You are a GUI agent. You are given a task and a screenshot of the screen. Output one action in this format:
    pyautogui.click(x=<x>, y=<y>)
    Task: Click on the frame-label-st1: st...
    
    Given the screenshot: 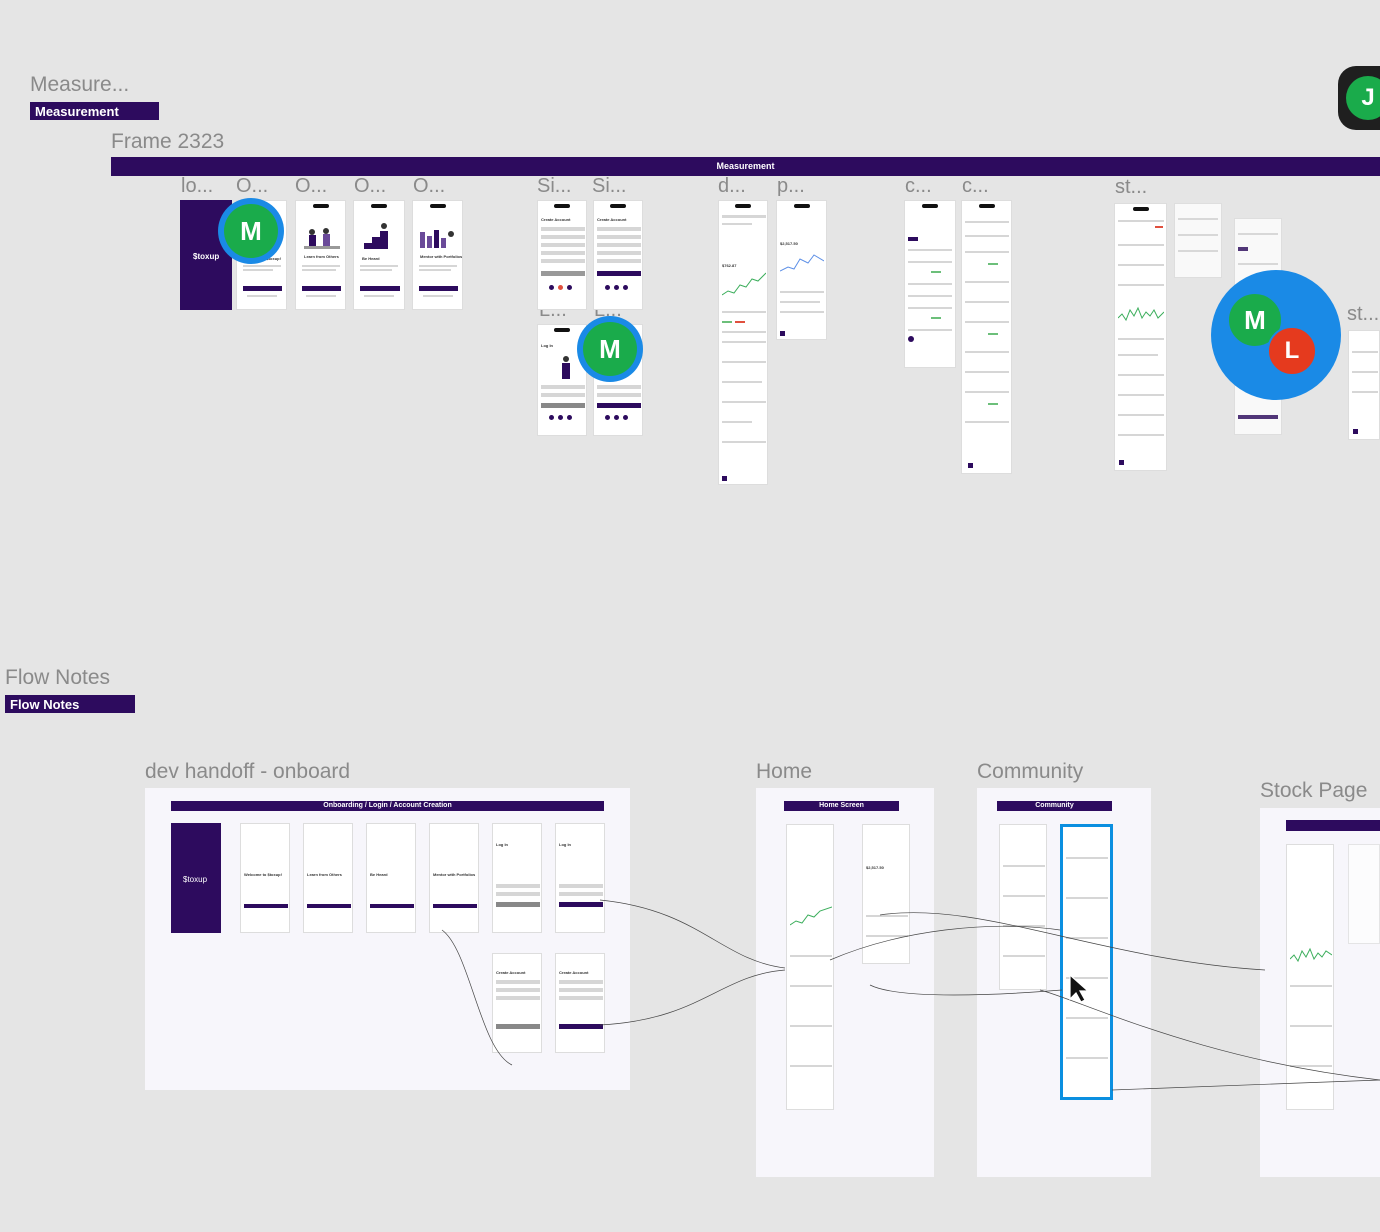 What is the action you would take?
    pyautogui.click(x=1131, y=187)
    